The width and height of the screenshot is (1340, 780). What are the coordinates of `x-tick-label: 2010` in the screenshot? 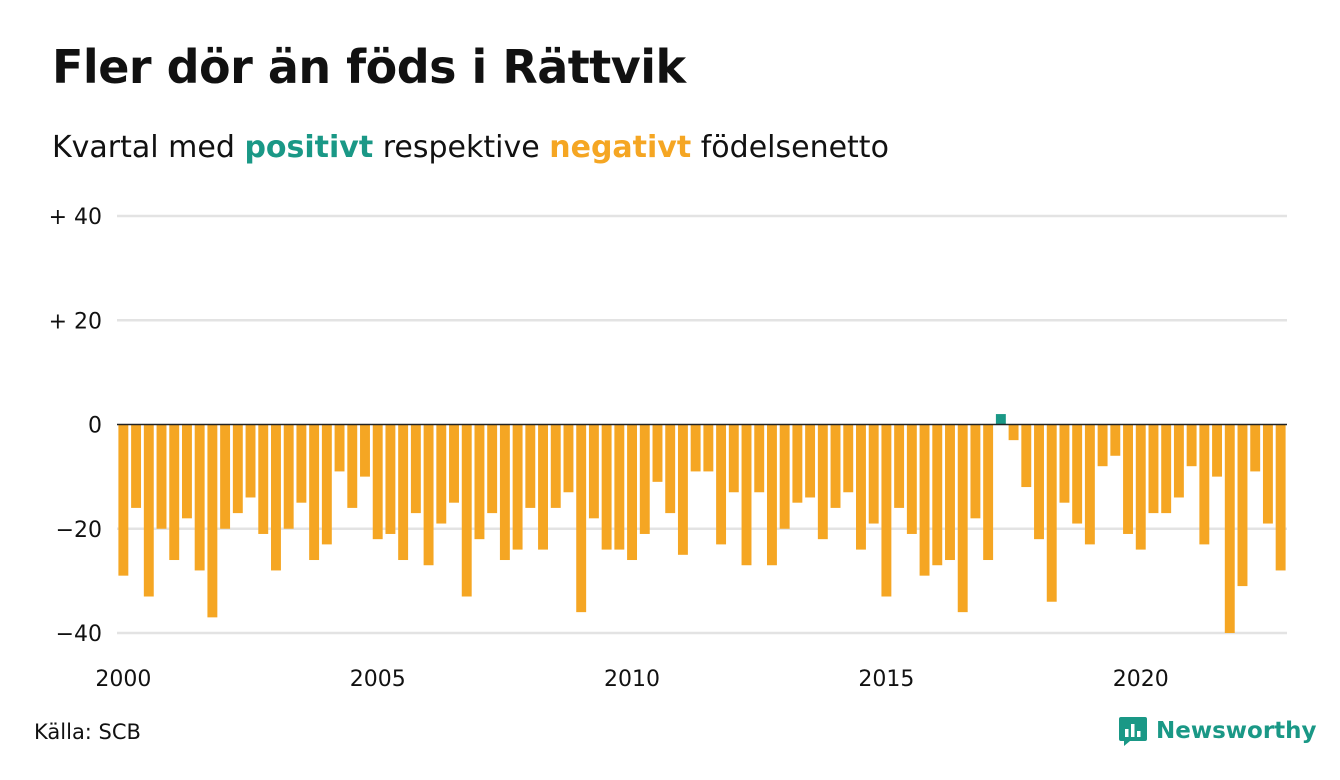 It's located at (632, 679).